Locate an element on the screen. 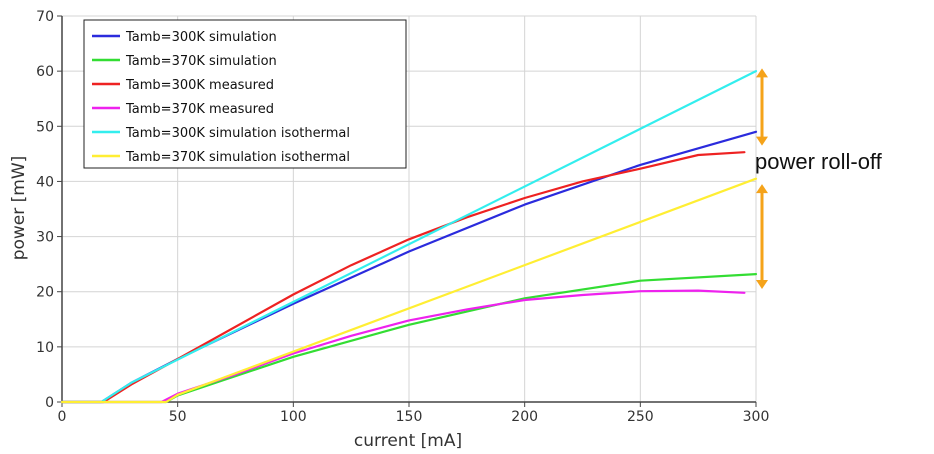  legend-label: Tamb=370K simulation is located at coordinates (201, 61).